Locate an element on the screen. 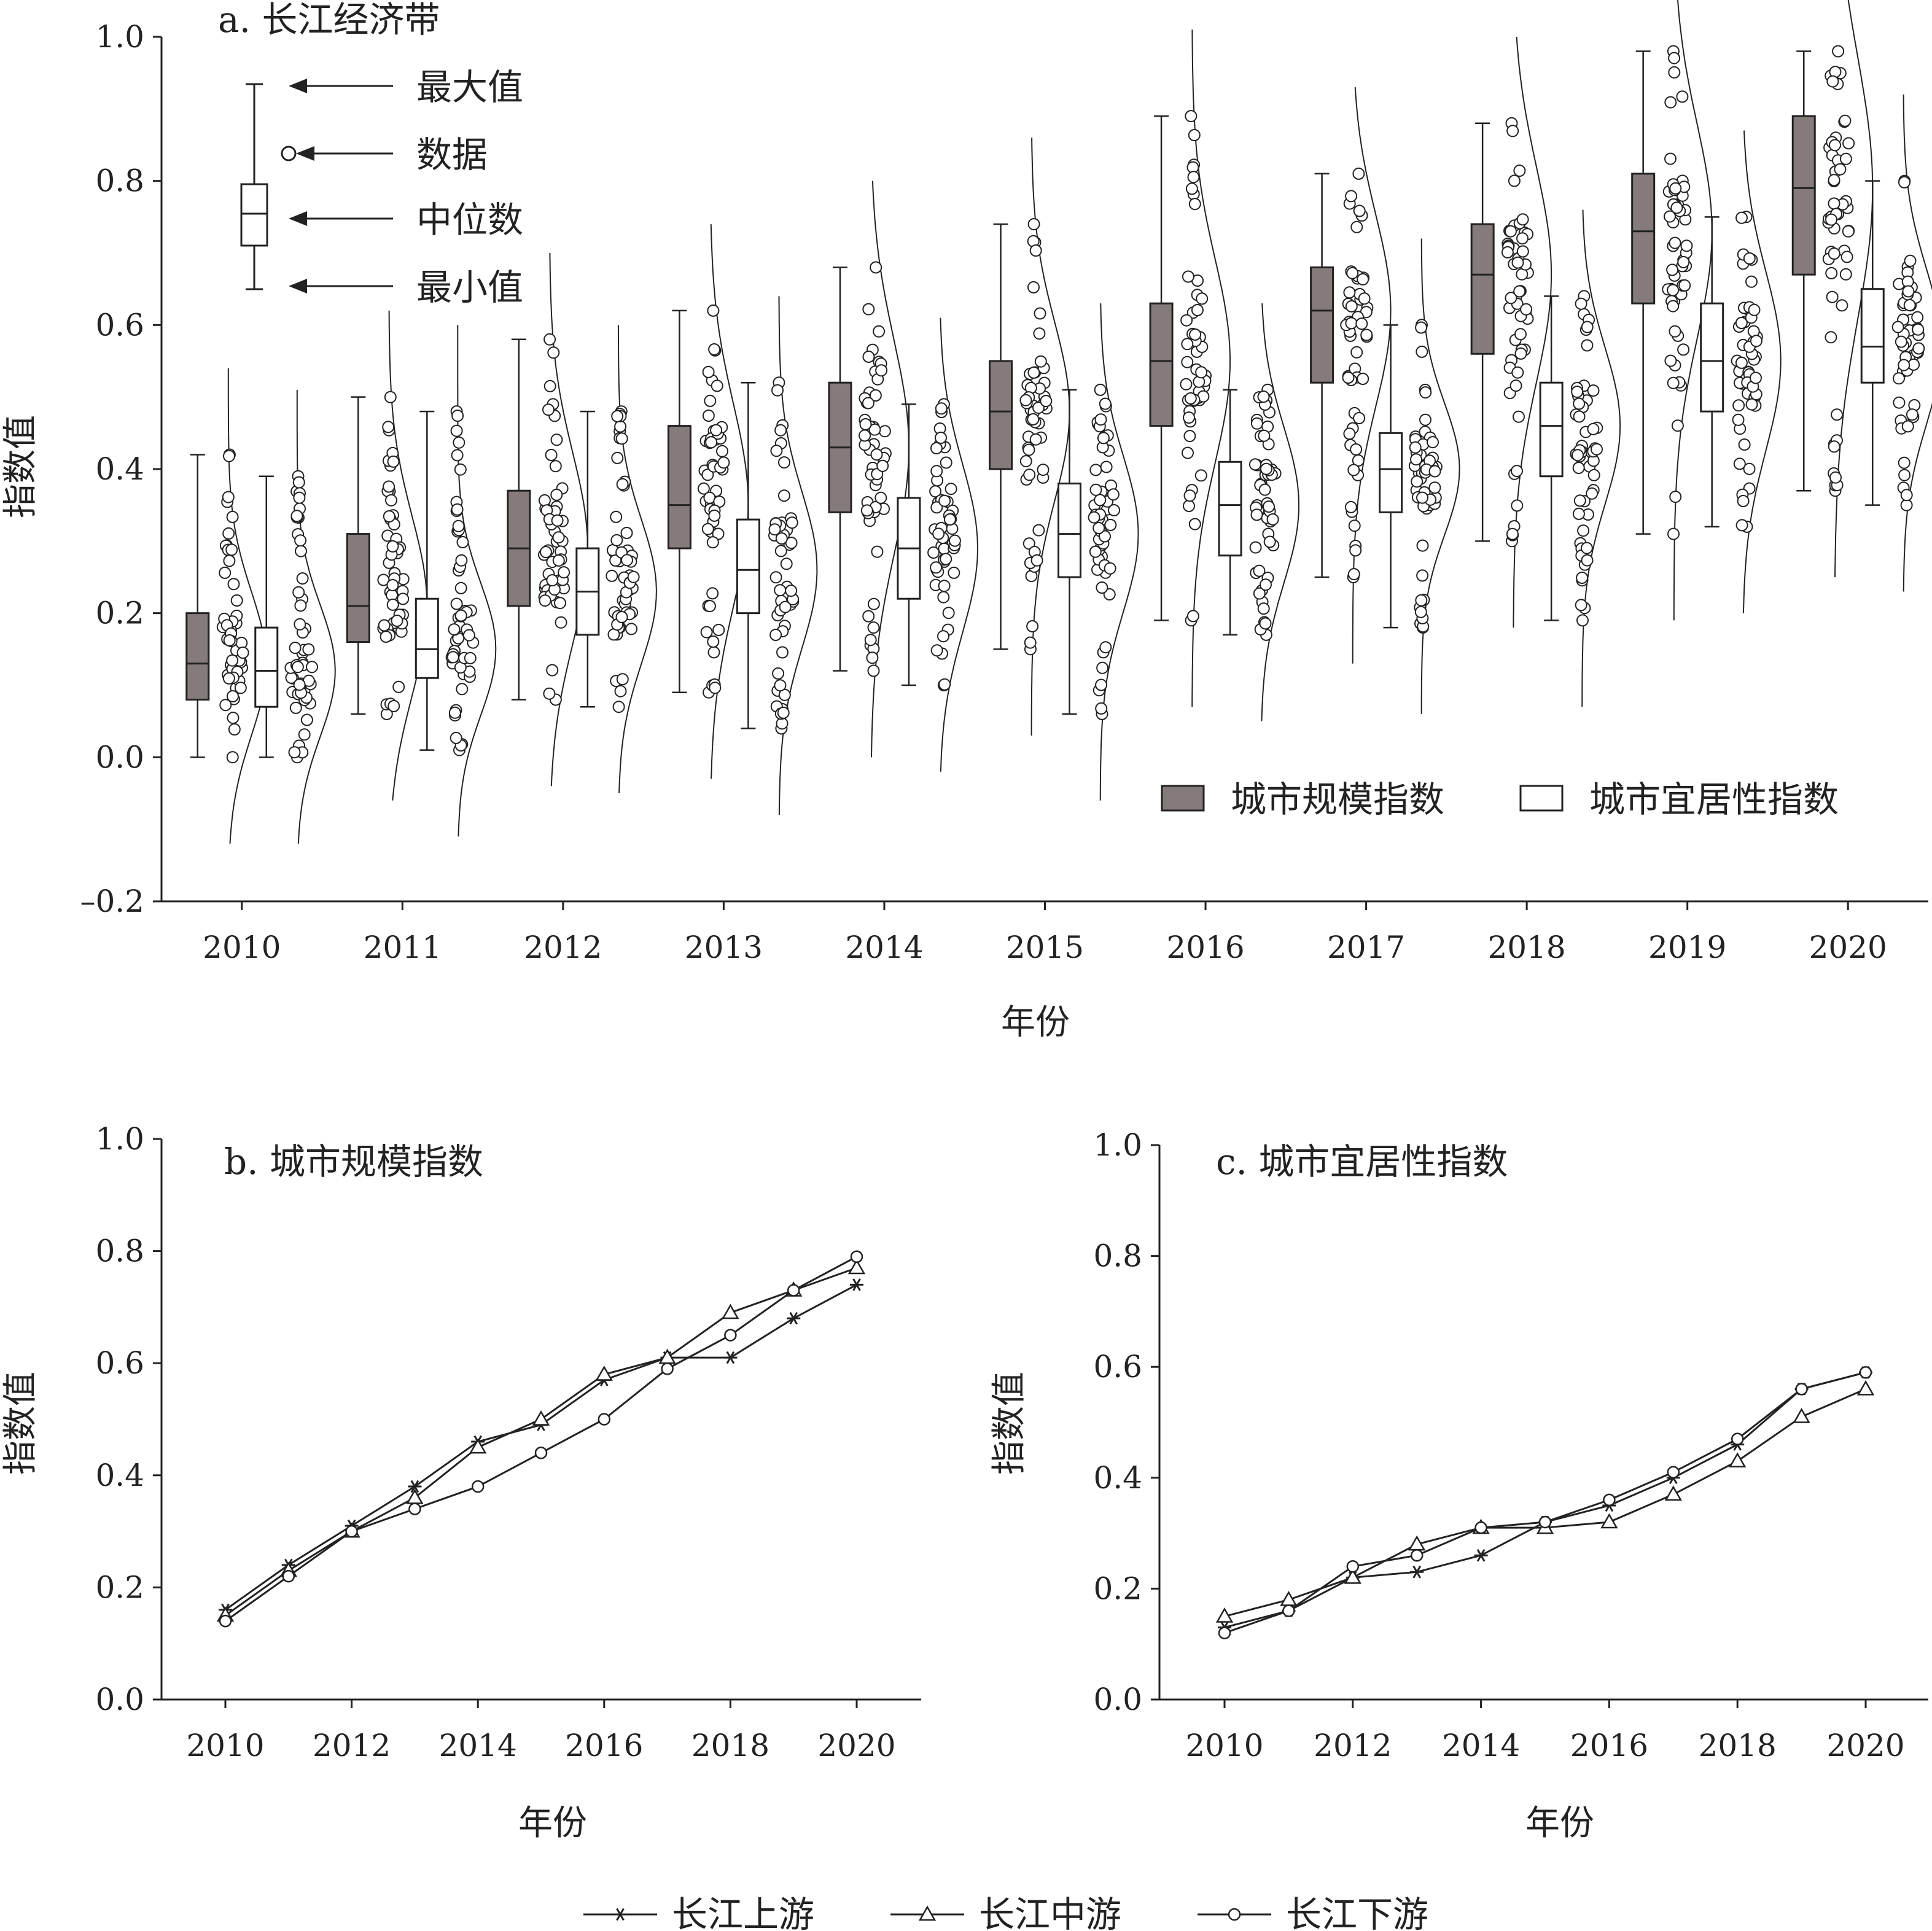 The width and height of the screenshot is (1932, 1931). y-tick-label: 0.4 is located at coordinates (120, 469).